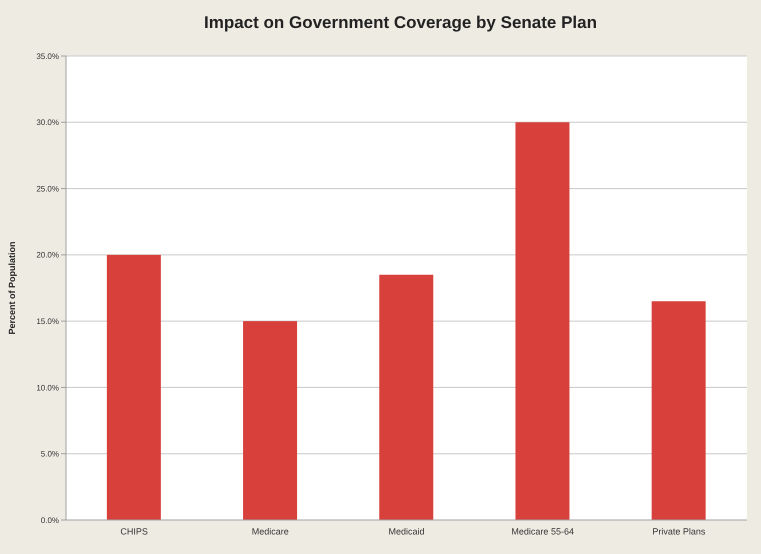 The height and width of the screenshot is (554, 761). Describe the element at coordinates (47, 321) in the screenshot. I see `y-tick-label: 15.0%` at that location.